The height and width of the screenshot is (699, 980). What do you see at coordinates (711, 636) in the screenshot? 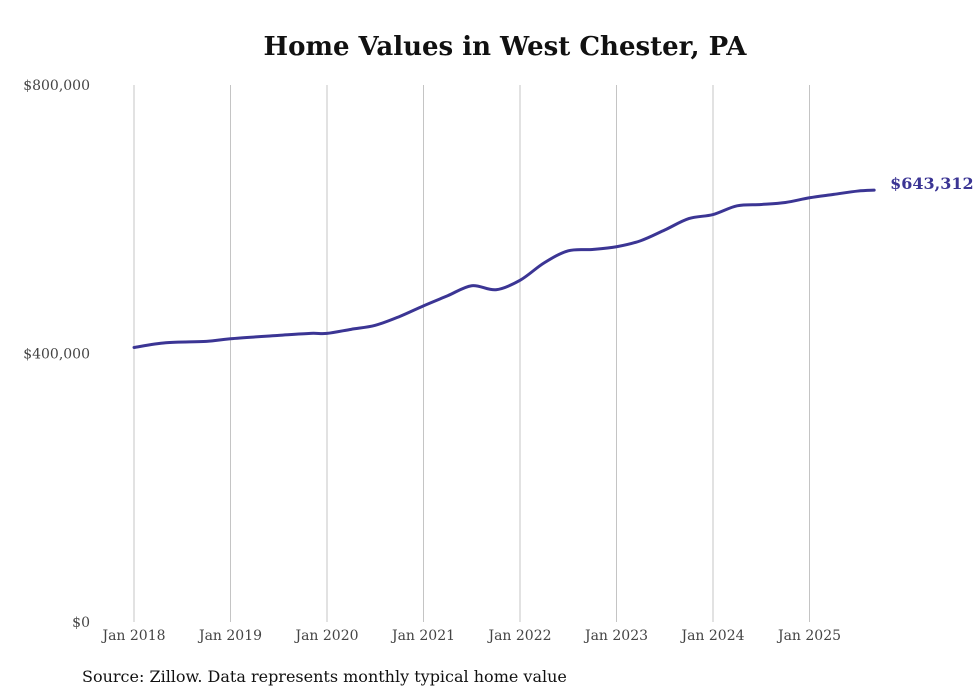
I see `x-tick-label: Jan 2024` at bounding box center [711, 636].